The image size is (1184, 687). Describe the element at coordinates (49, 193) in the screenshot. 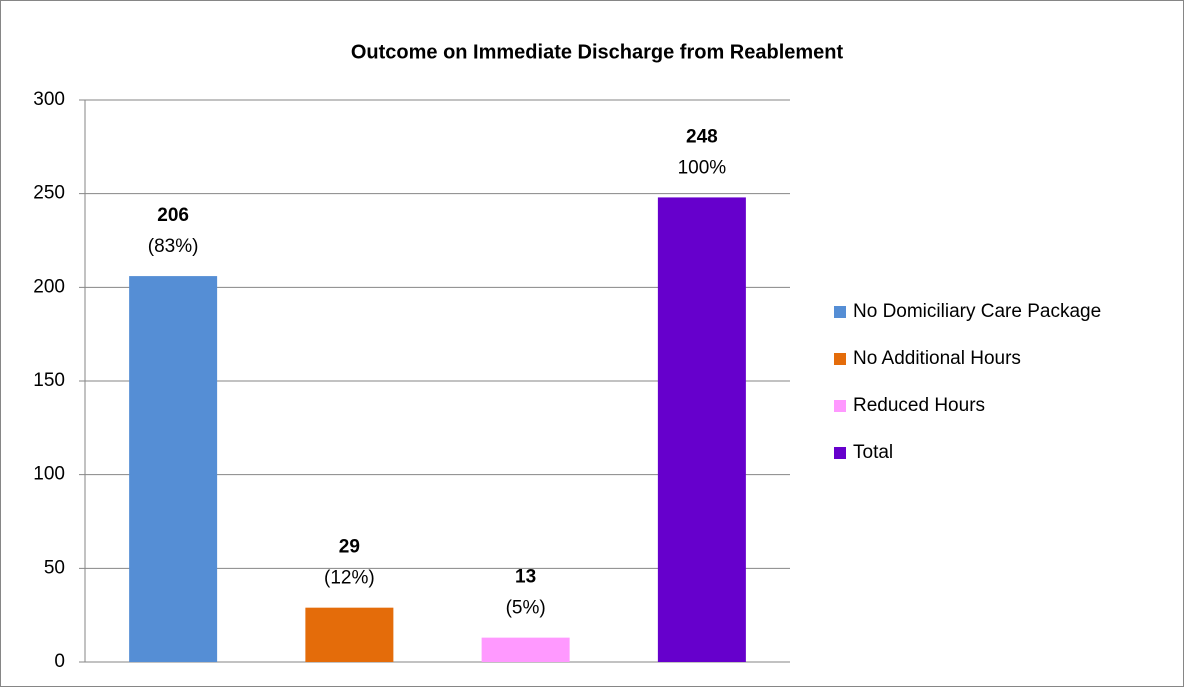

I see `y-tick-label: 250` at that location.